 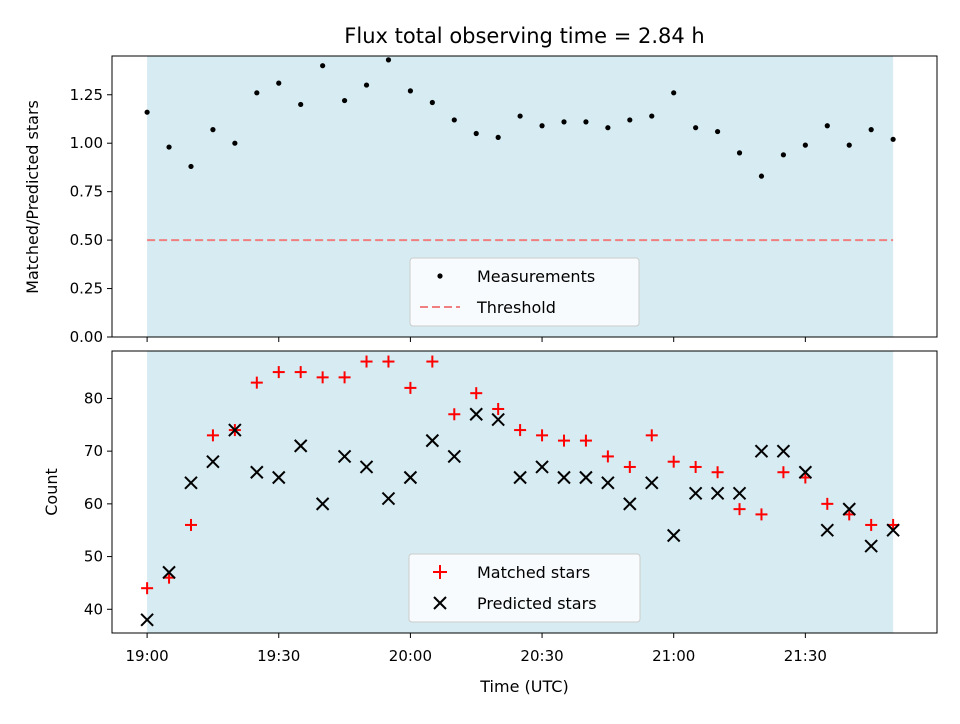 What do you see at coordinates (524, 292) in the screenshot?
I see `top-legend-box` at bounding box center [524, 292].